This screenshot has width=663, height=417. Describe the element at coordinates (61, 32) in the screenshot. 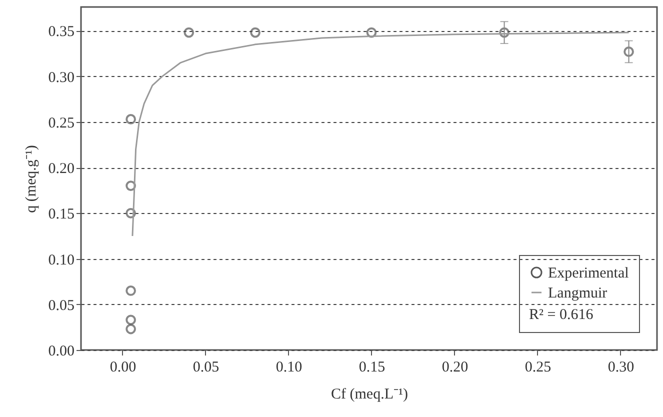

I see `y-tick-label: 0.35` at that location.